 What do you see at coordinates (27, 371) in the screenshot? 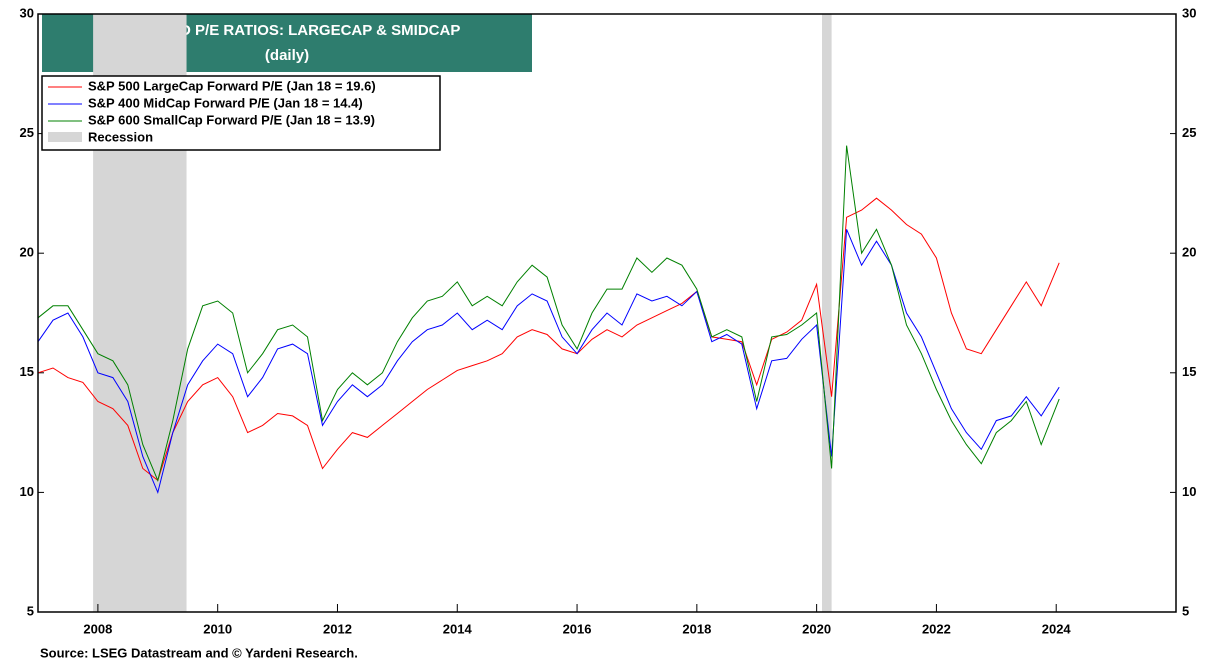
I see `y-tick-label: 15` at bounding box center [27, 371].